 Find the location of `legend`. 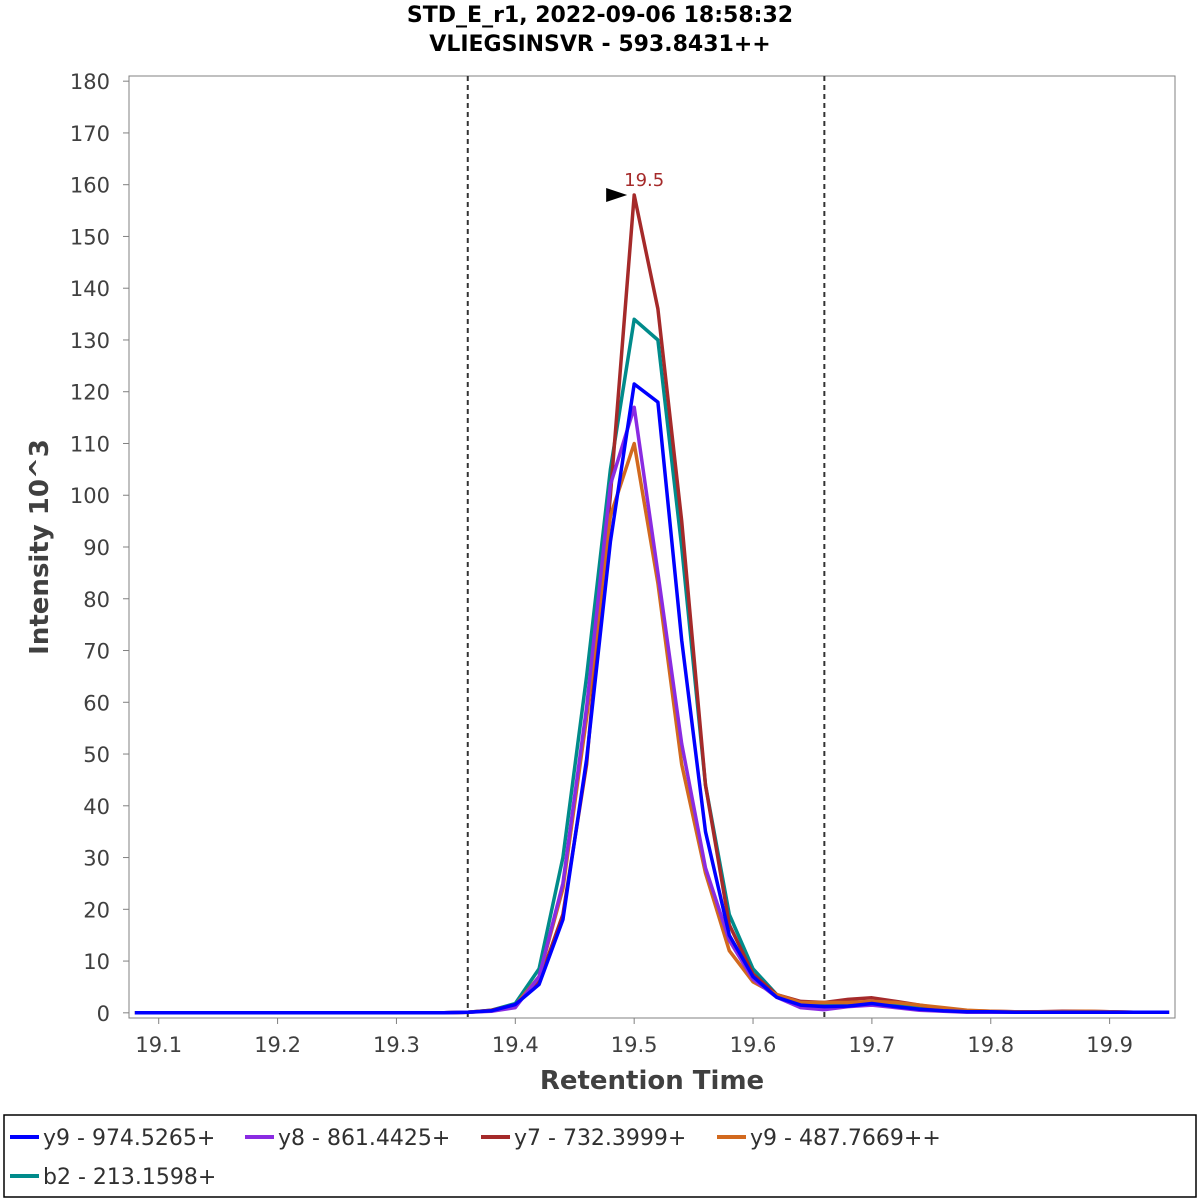

legend is located at coordinates (600, 1156).